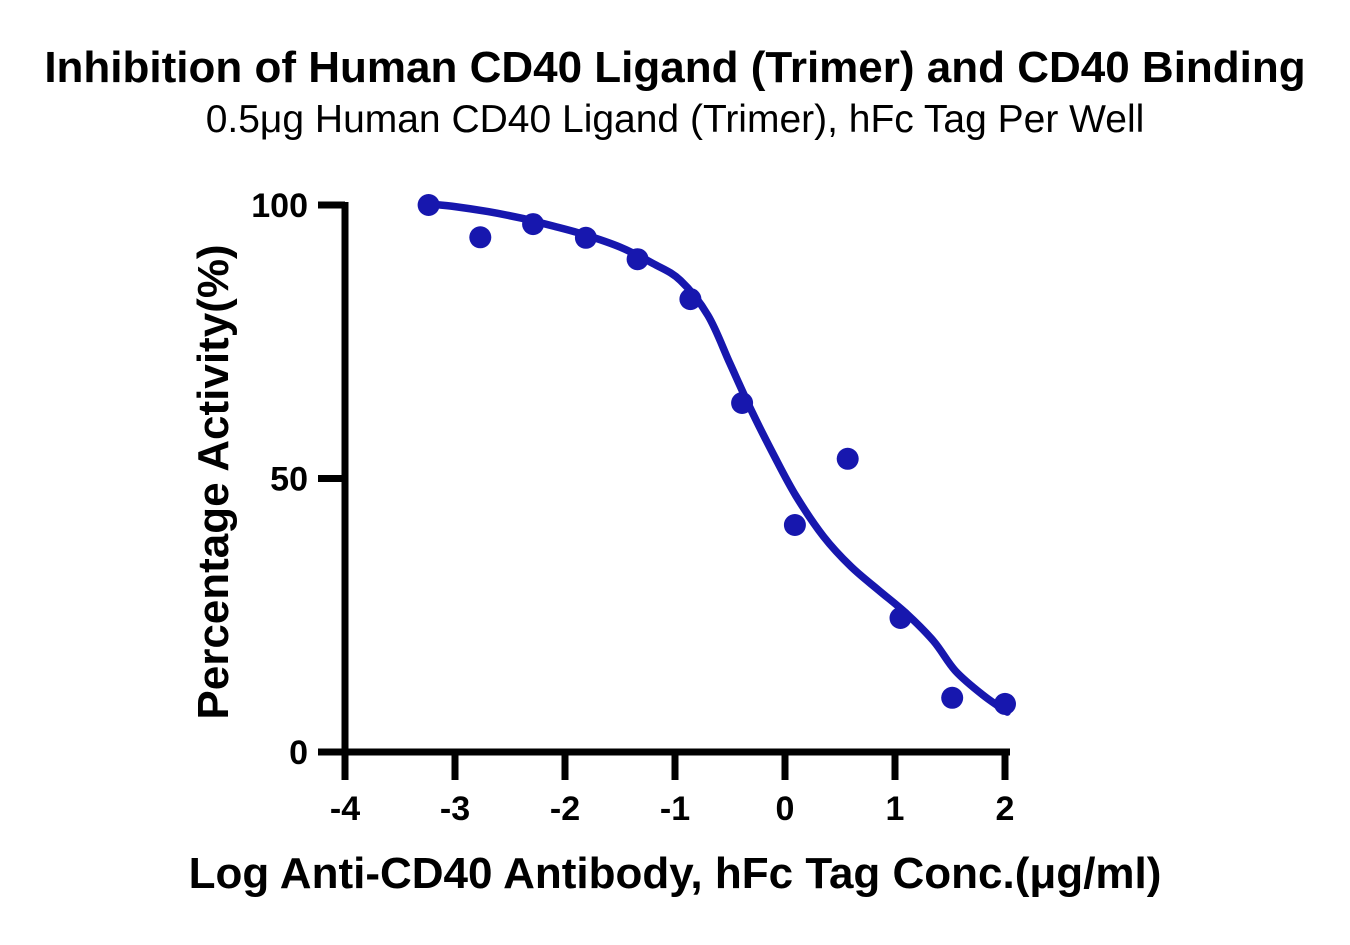  I want to click on y-tick-label: 100, so click(279, 206).